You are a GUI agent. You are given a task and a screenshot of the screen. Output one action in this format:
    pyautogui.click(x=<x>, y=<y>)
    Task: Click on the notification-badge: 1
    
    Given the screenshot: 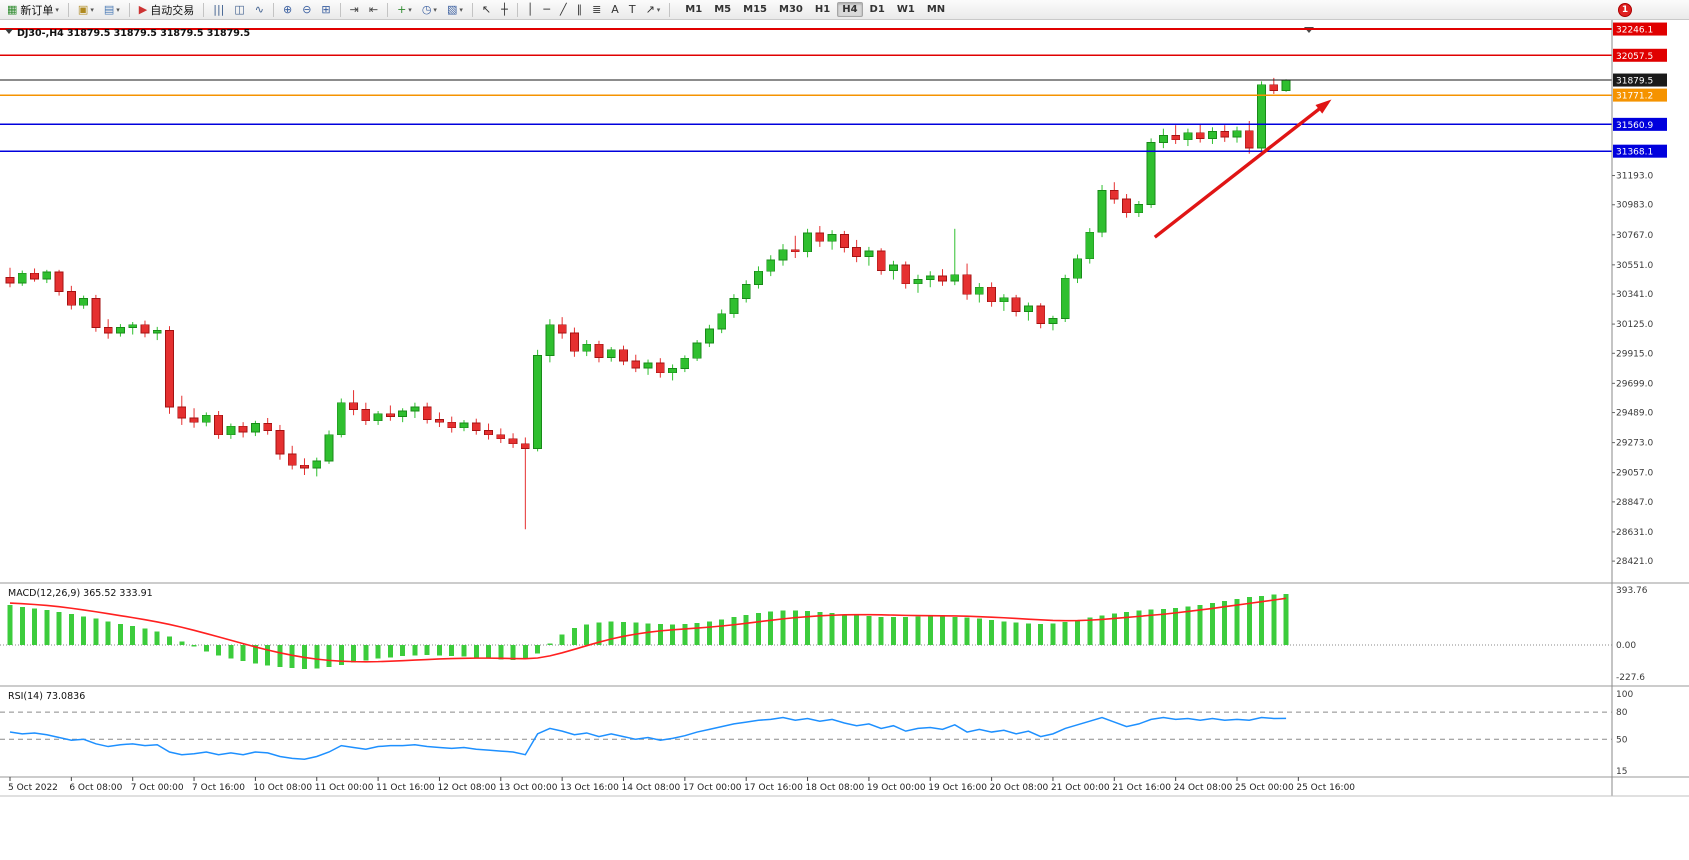 What is the action you would take?
    pyautogui.click(x=1625, y=10)
    